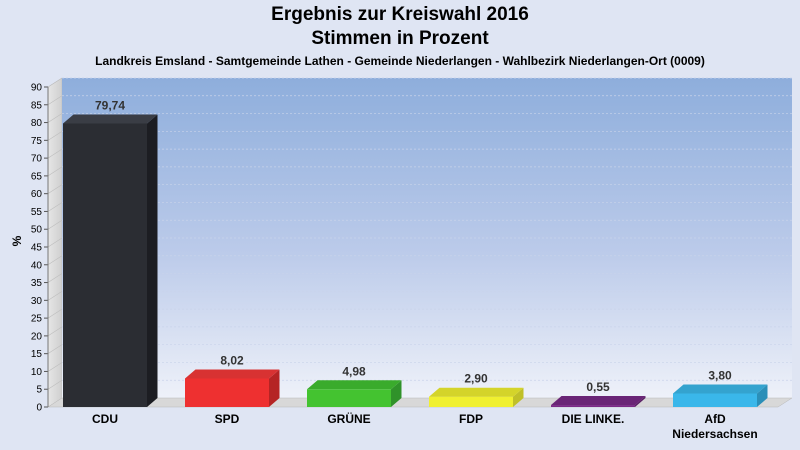 This screenshot has width=800, height=450. What do you see at coordinates (37, 212) in the screenshot?
I see `y-tick-label: 55` at bounding box center [37, 212].